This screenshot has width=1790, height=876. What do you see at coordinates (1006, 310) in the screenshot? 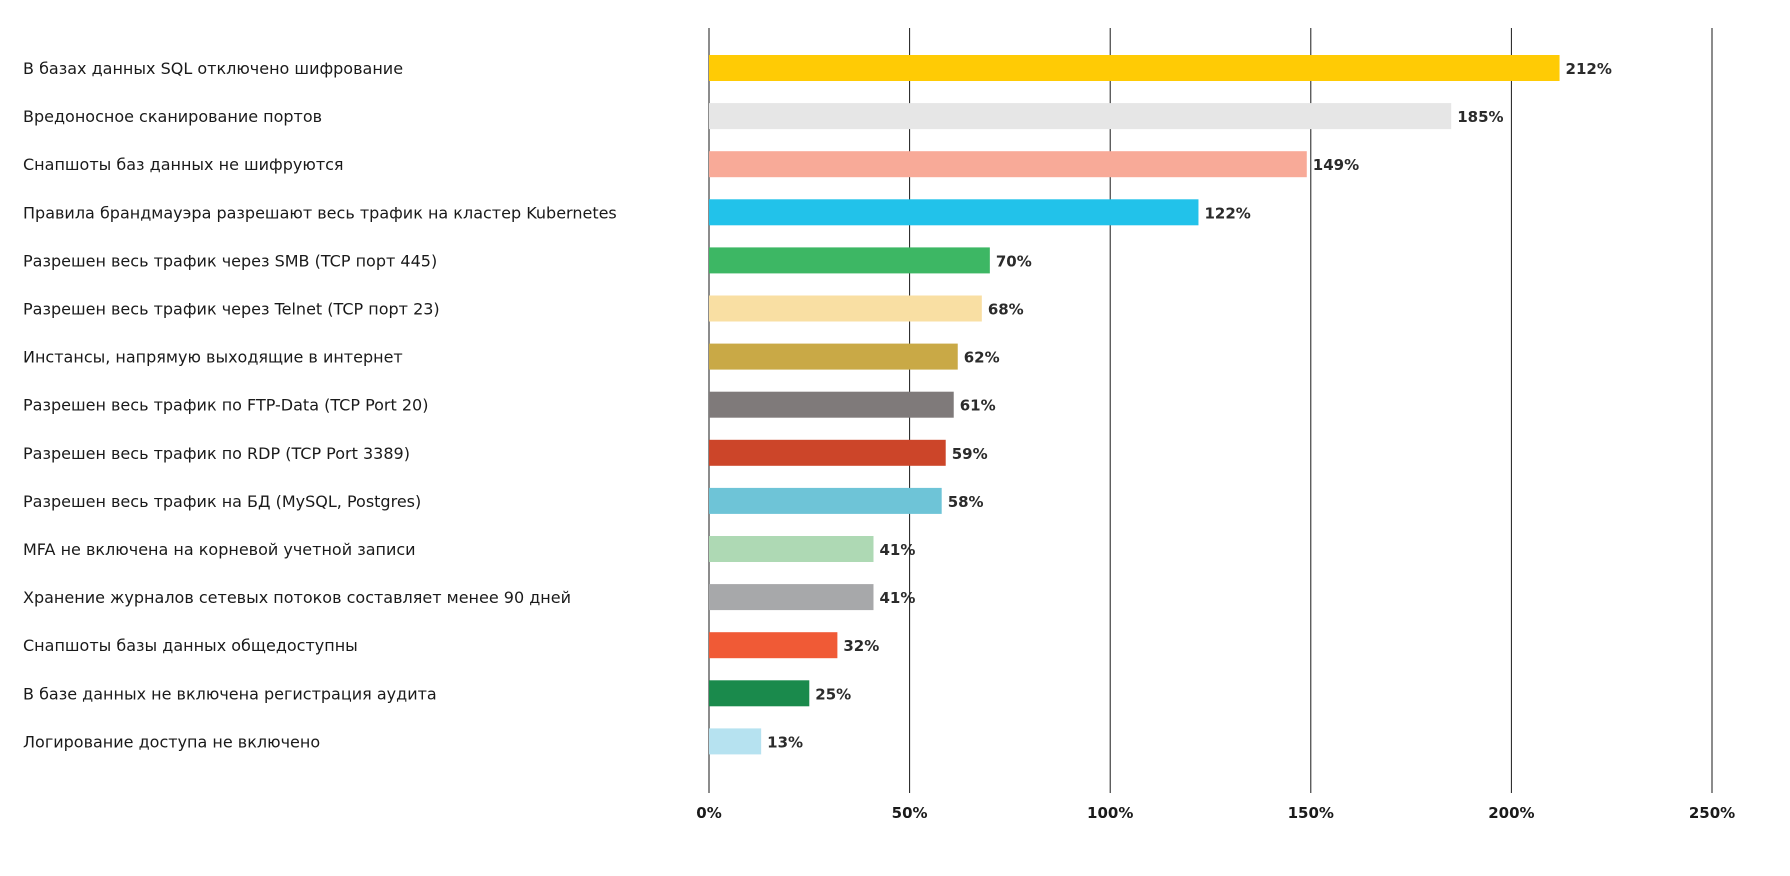
I see `value-label: 68%` at bounding box center [1006, 310].